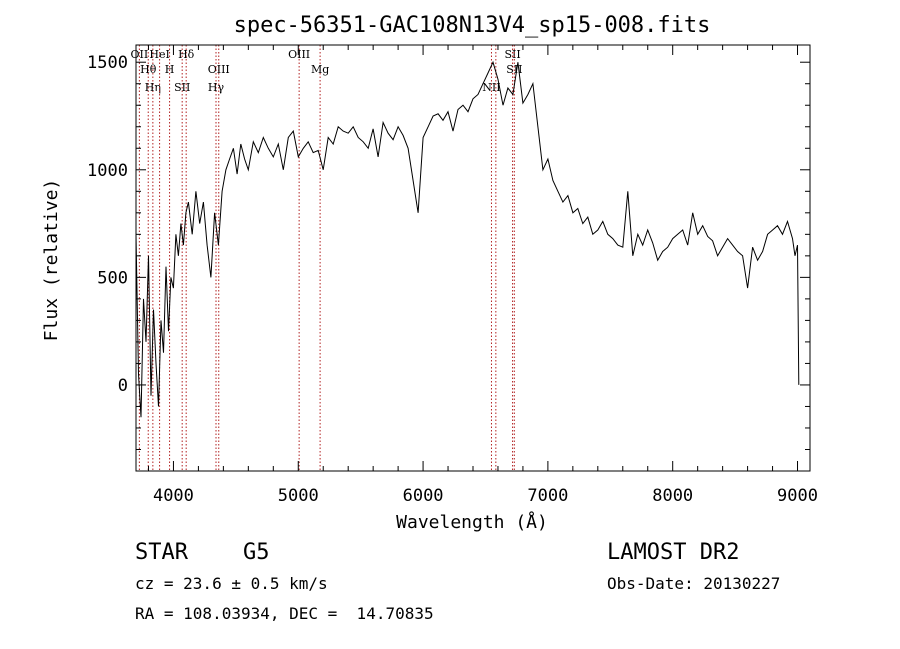  Describe the element at coordinates (51, 260) in the screenshot. I see `y-axis-label: Flux (relative)` at that location.